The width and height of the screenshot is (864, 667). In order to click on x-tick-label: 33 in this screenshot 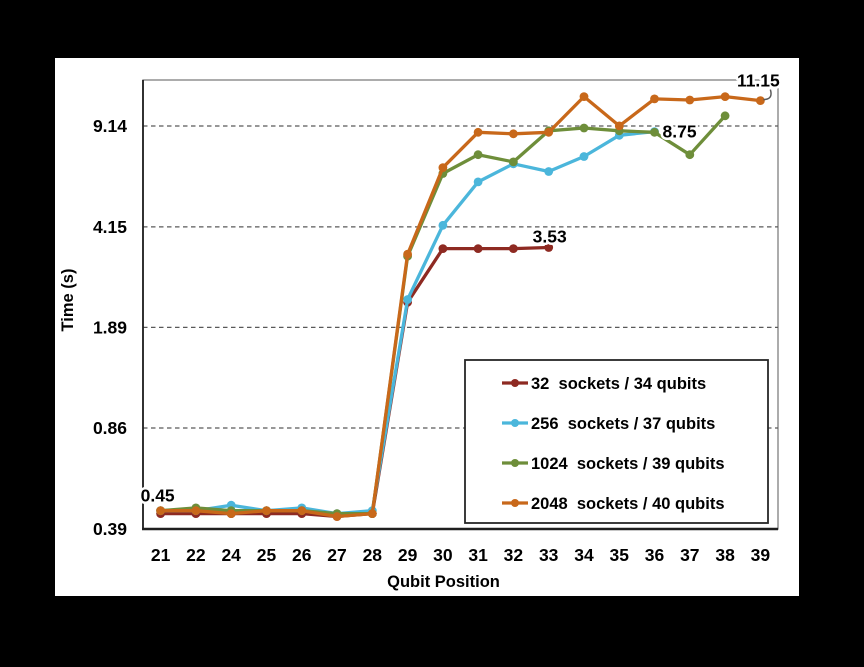, I will do `click(549, 555)`.